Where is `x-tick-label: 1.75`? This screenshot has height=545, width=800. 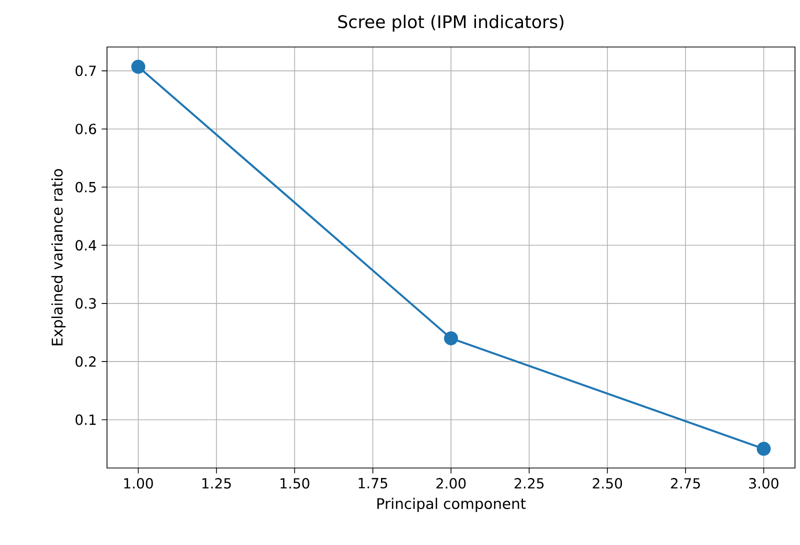
x-tick-label: 1.75 is located at coordinates (373, 483).